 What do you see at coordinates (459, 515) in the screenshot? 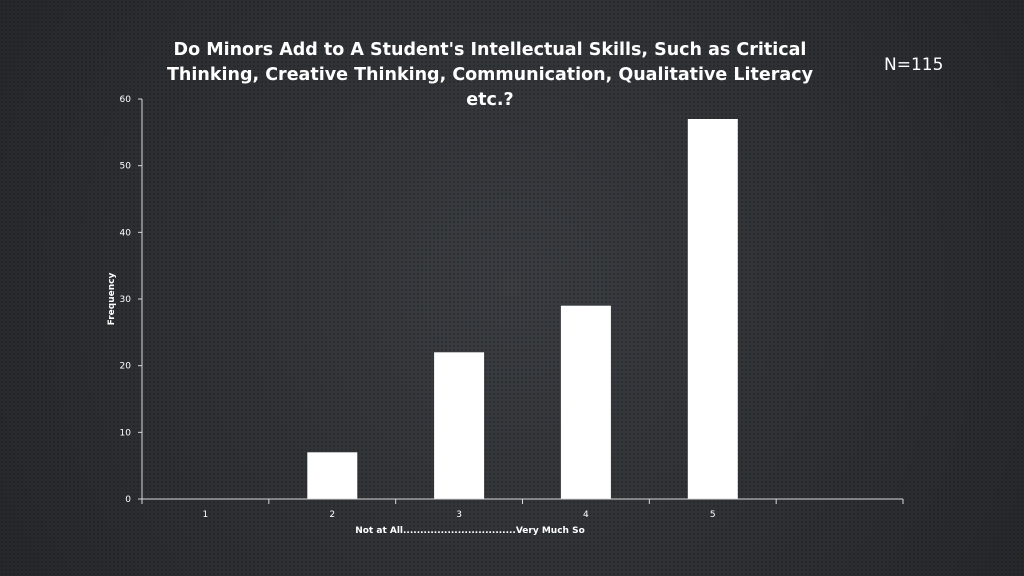
I see `x-tick-label-3: 3` at bounding box center [459, 515].